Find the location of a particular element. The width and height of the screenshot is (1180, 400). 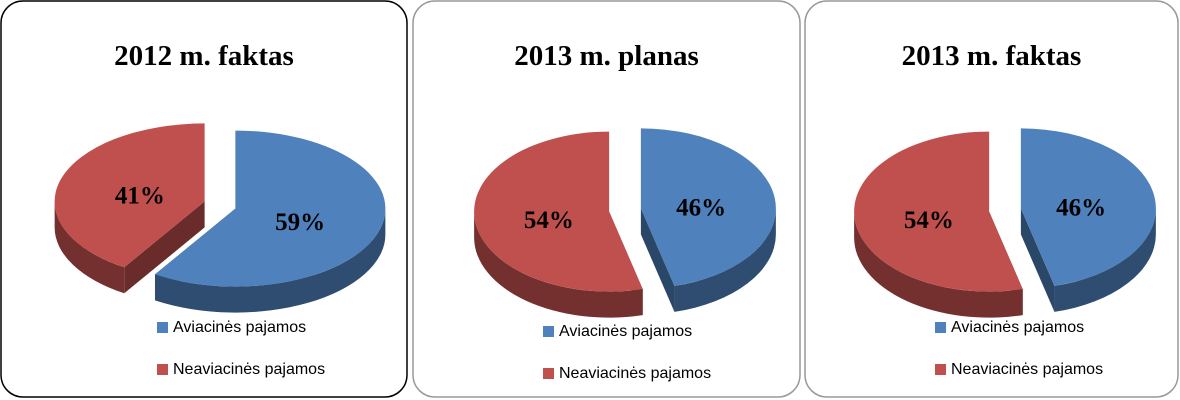

chart-title: 2013 m. faktas is located at coordinates (992, 56).